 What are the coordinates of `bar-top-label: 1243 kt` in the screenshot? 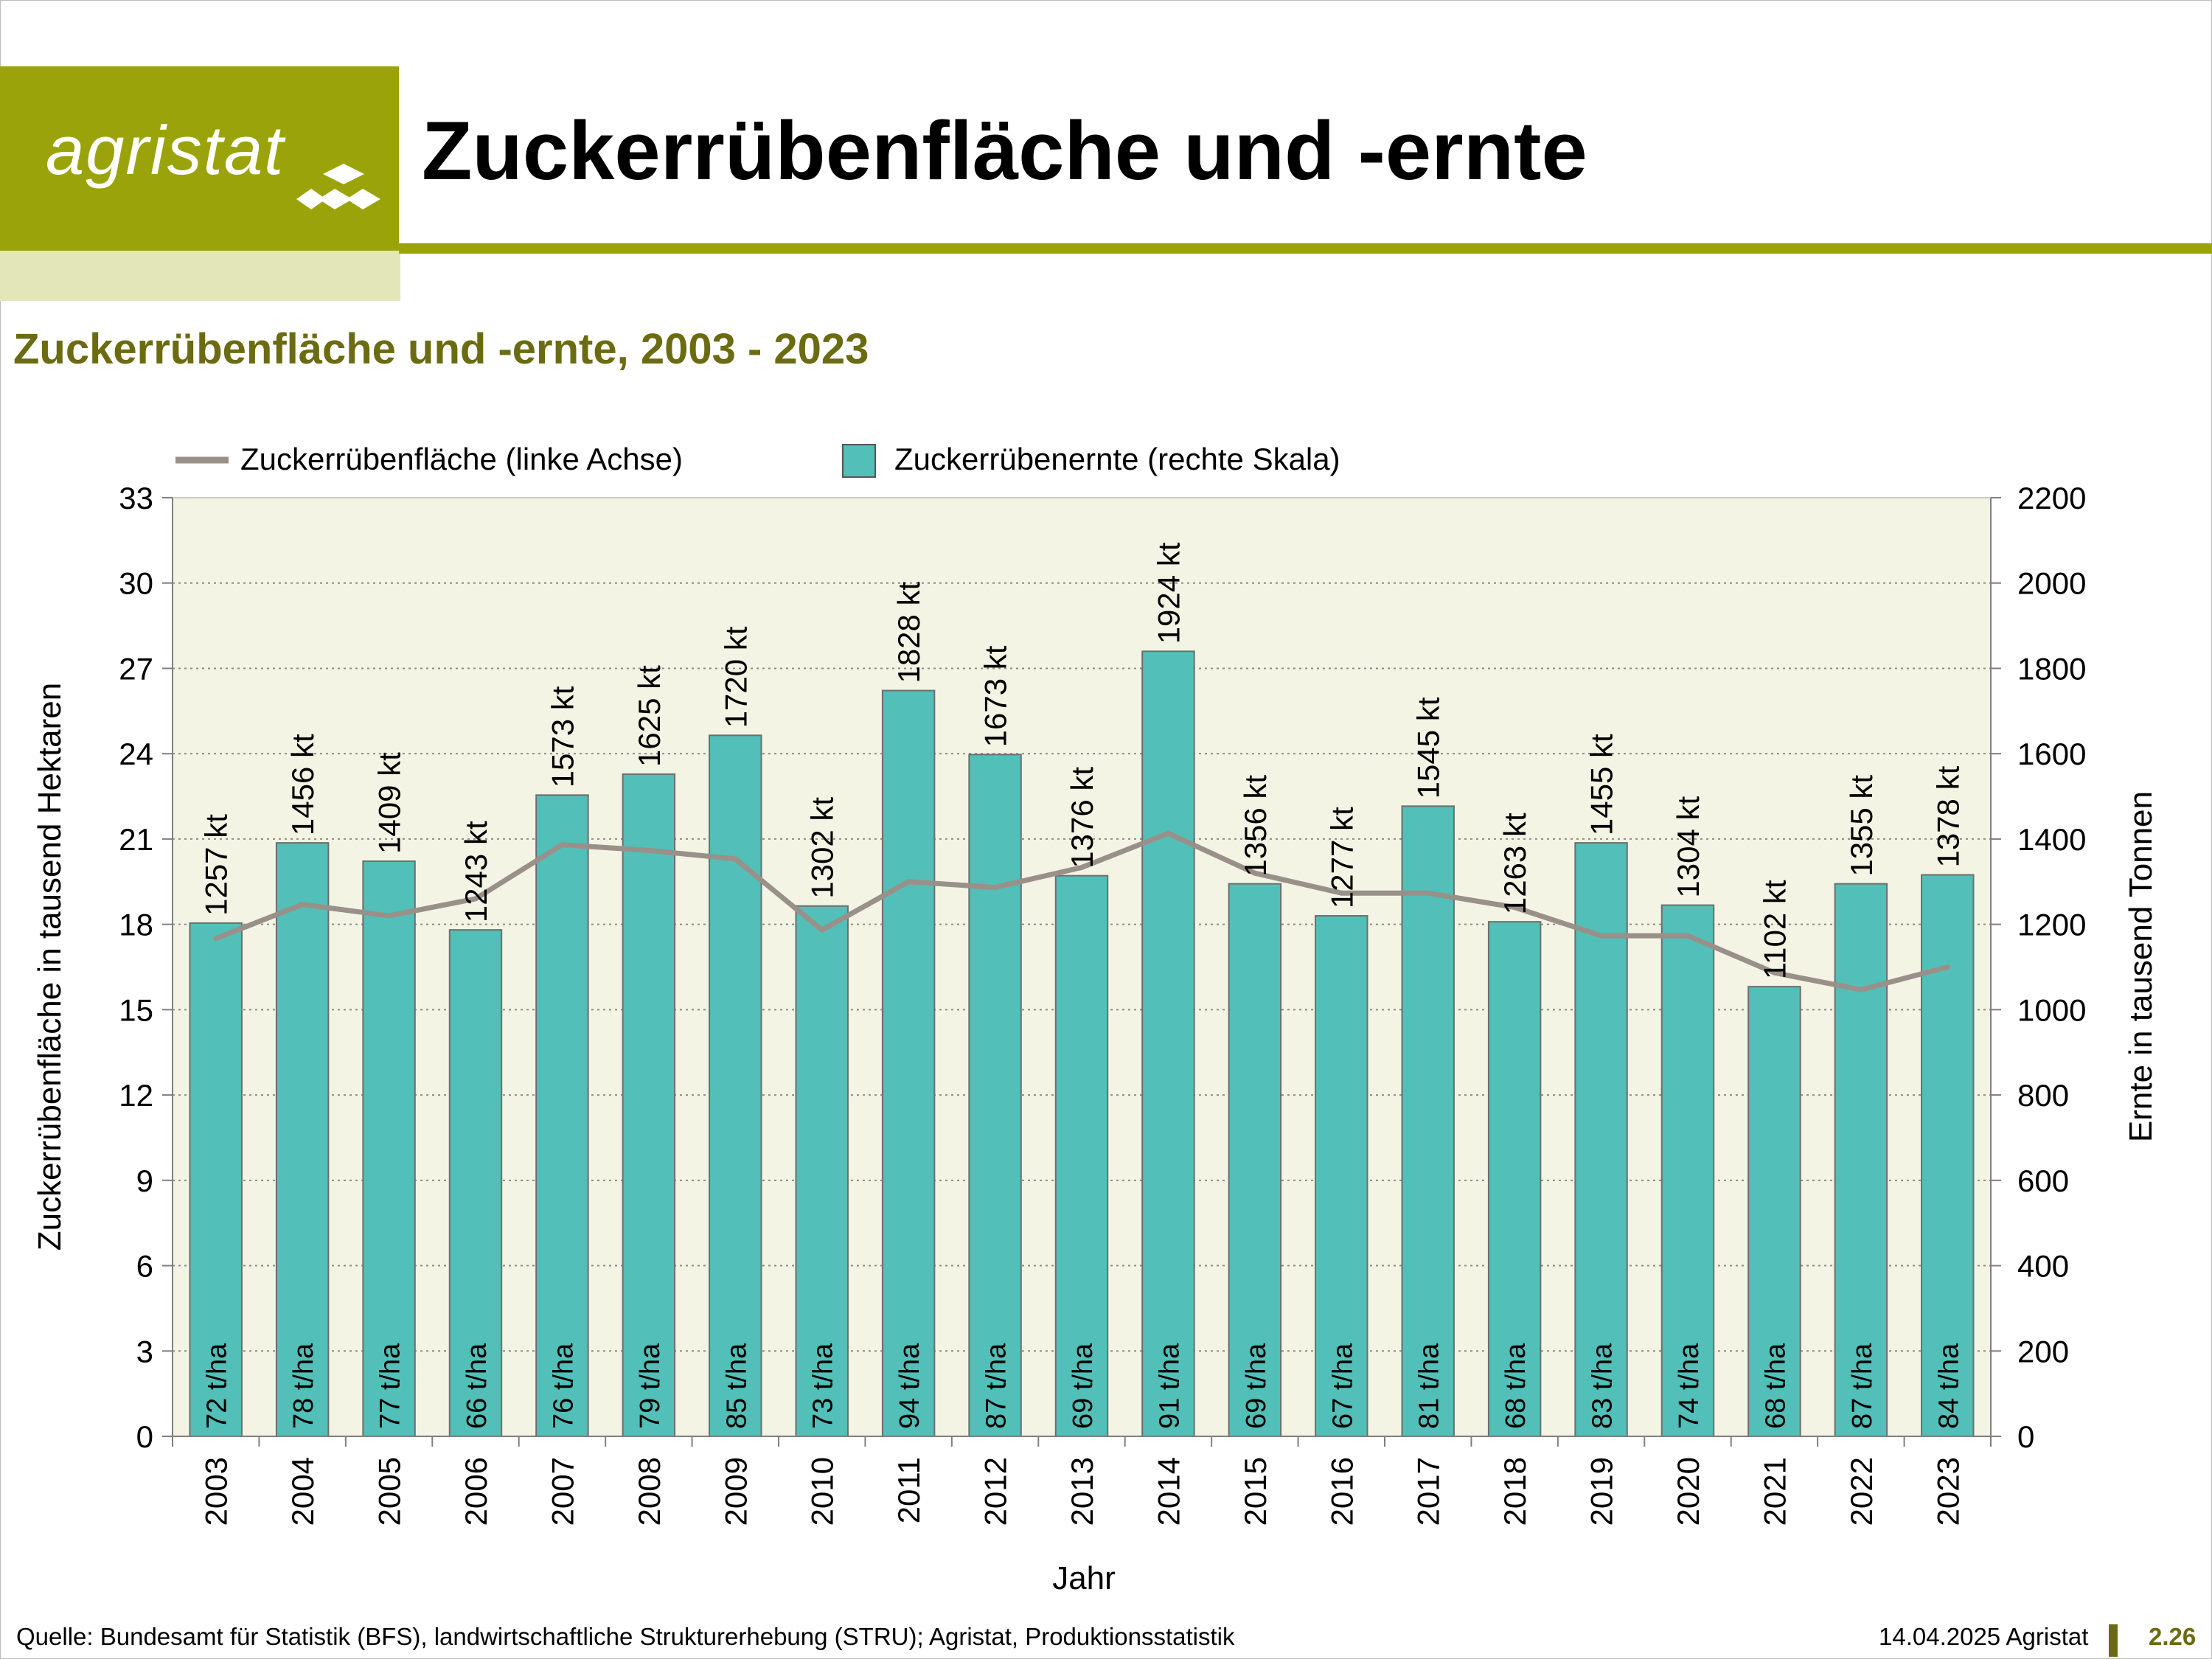 It's located at (476, 871).